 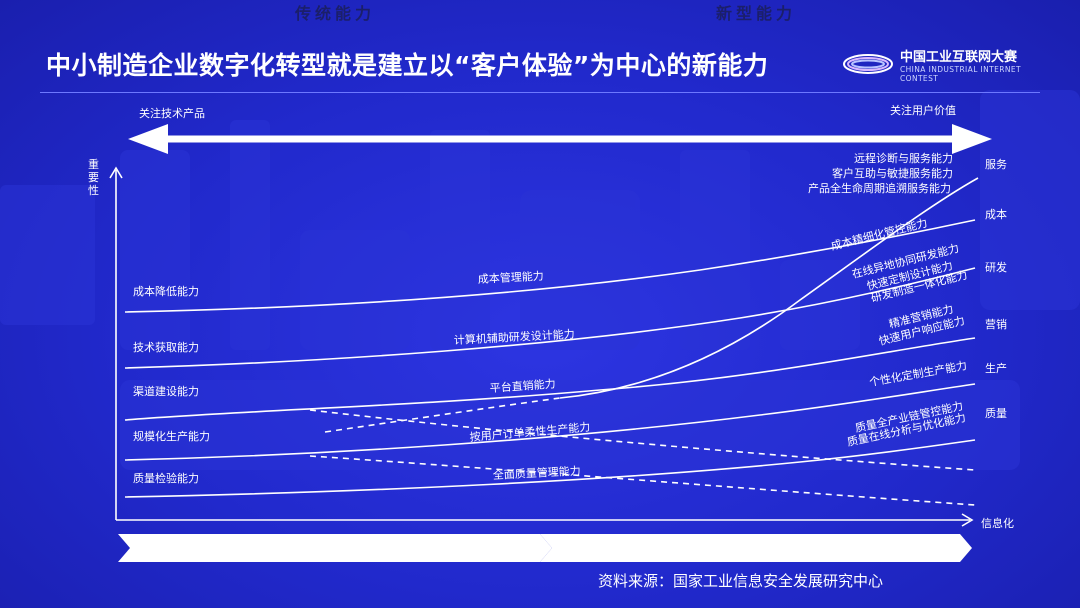 I want to click on arrow-left-label: 关注技术产品, so click(x=172, y=113).